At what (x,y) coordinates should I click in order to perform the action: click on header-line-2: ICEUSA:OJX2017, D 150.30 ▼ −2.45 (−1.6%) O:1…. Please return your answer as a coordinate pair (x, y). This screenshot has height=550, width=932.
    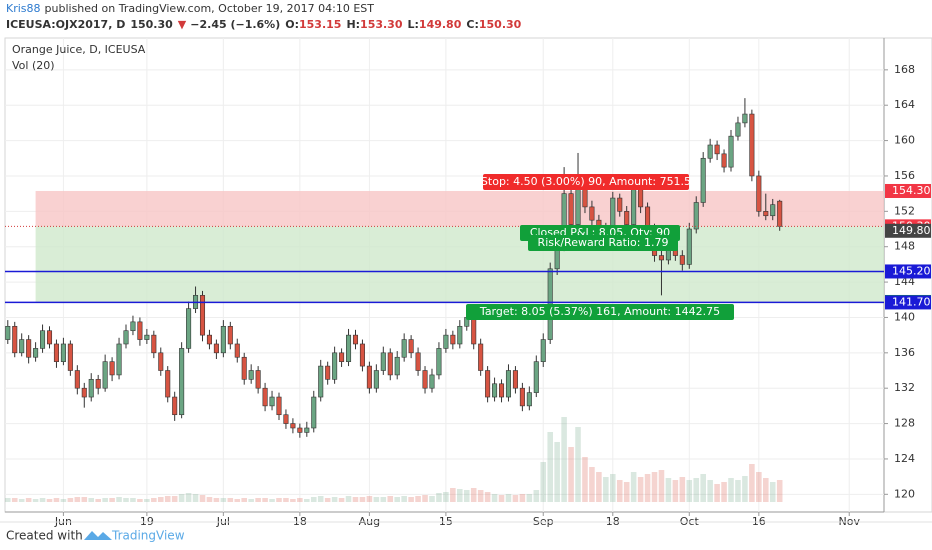
    Looking at the image, I should click on (264, 24).